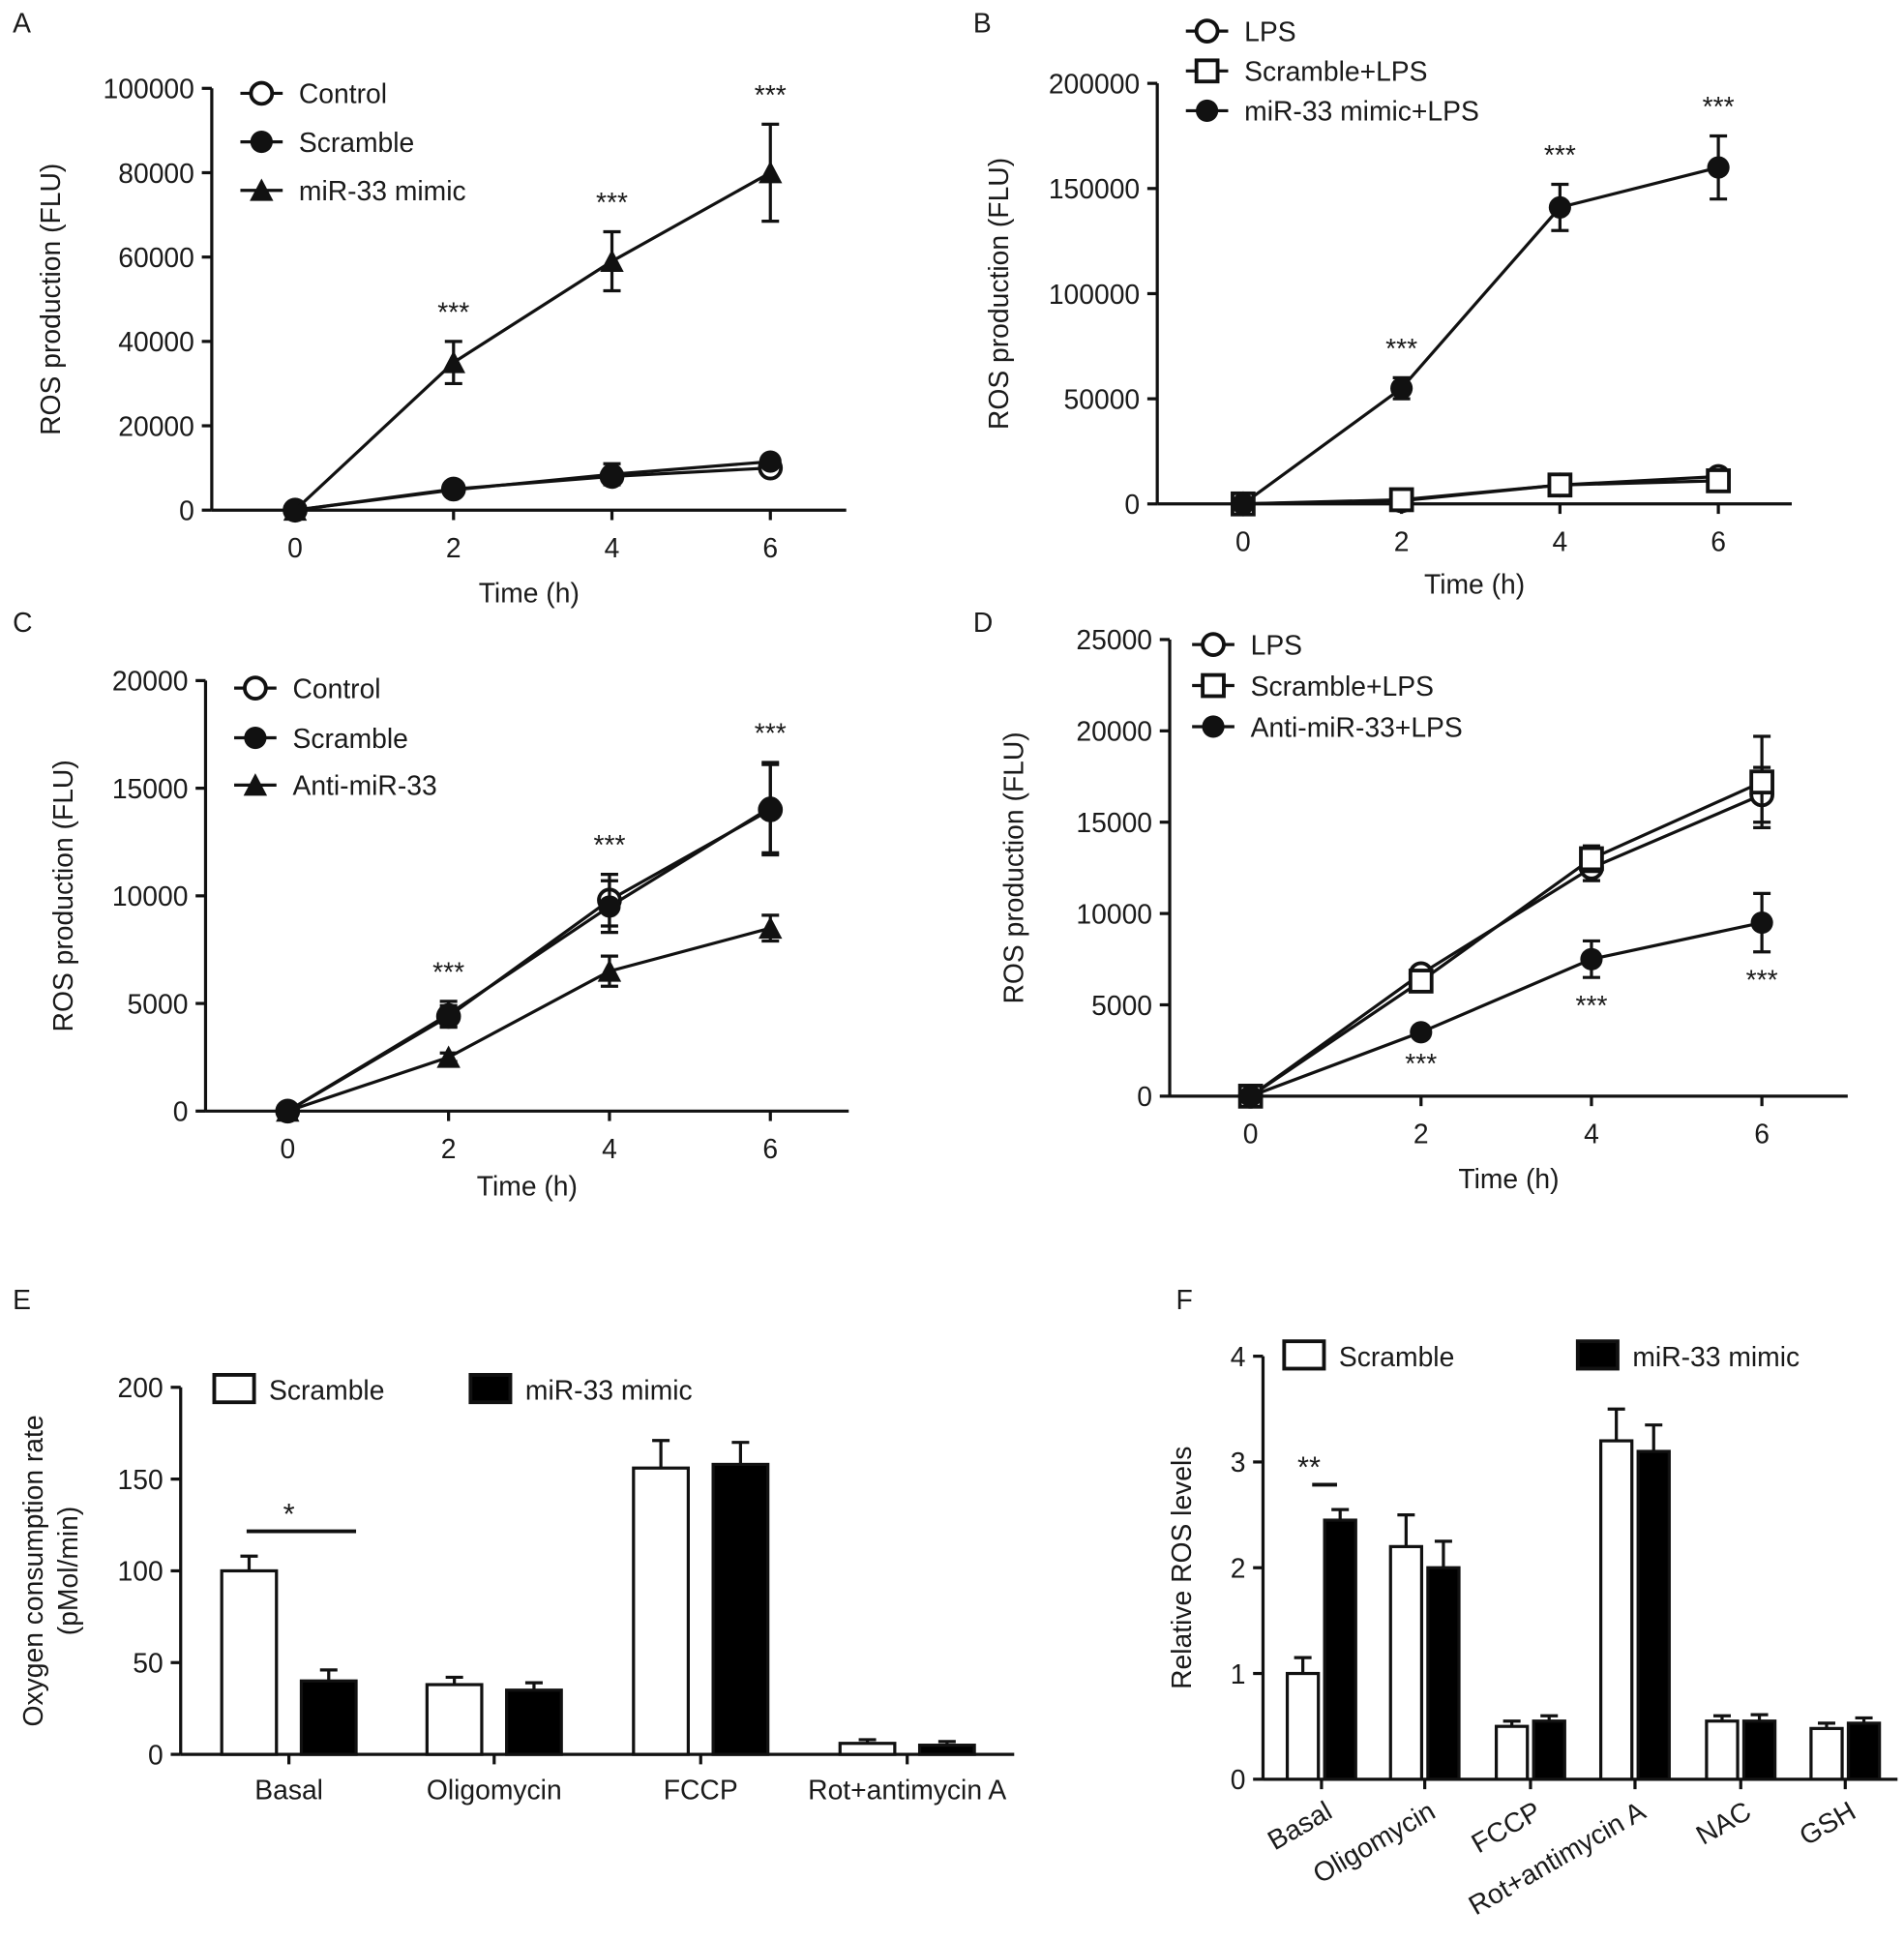  I want to click on legend-label: Control, so click(343, 94).